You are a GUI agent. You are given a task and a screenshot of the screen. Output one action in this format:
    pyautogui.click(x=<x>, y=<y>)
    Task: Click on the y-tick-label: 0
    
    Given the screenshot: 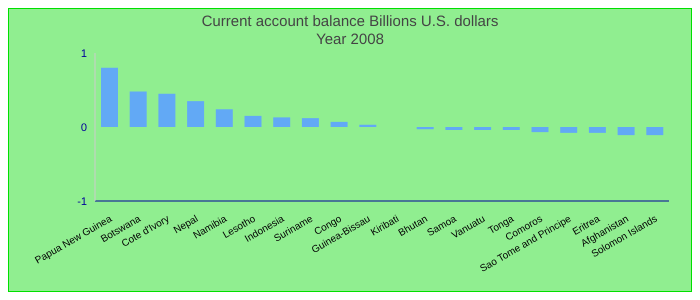 What is the action you would take?
    pyautogui.click(x=83, y=128)
    